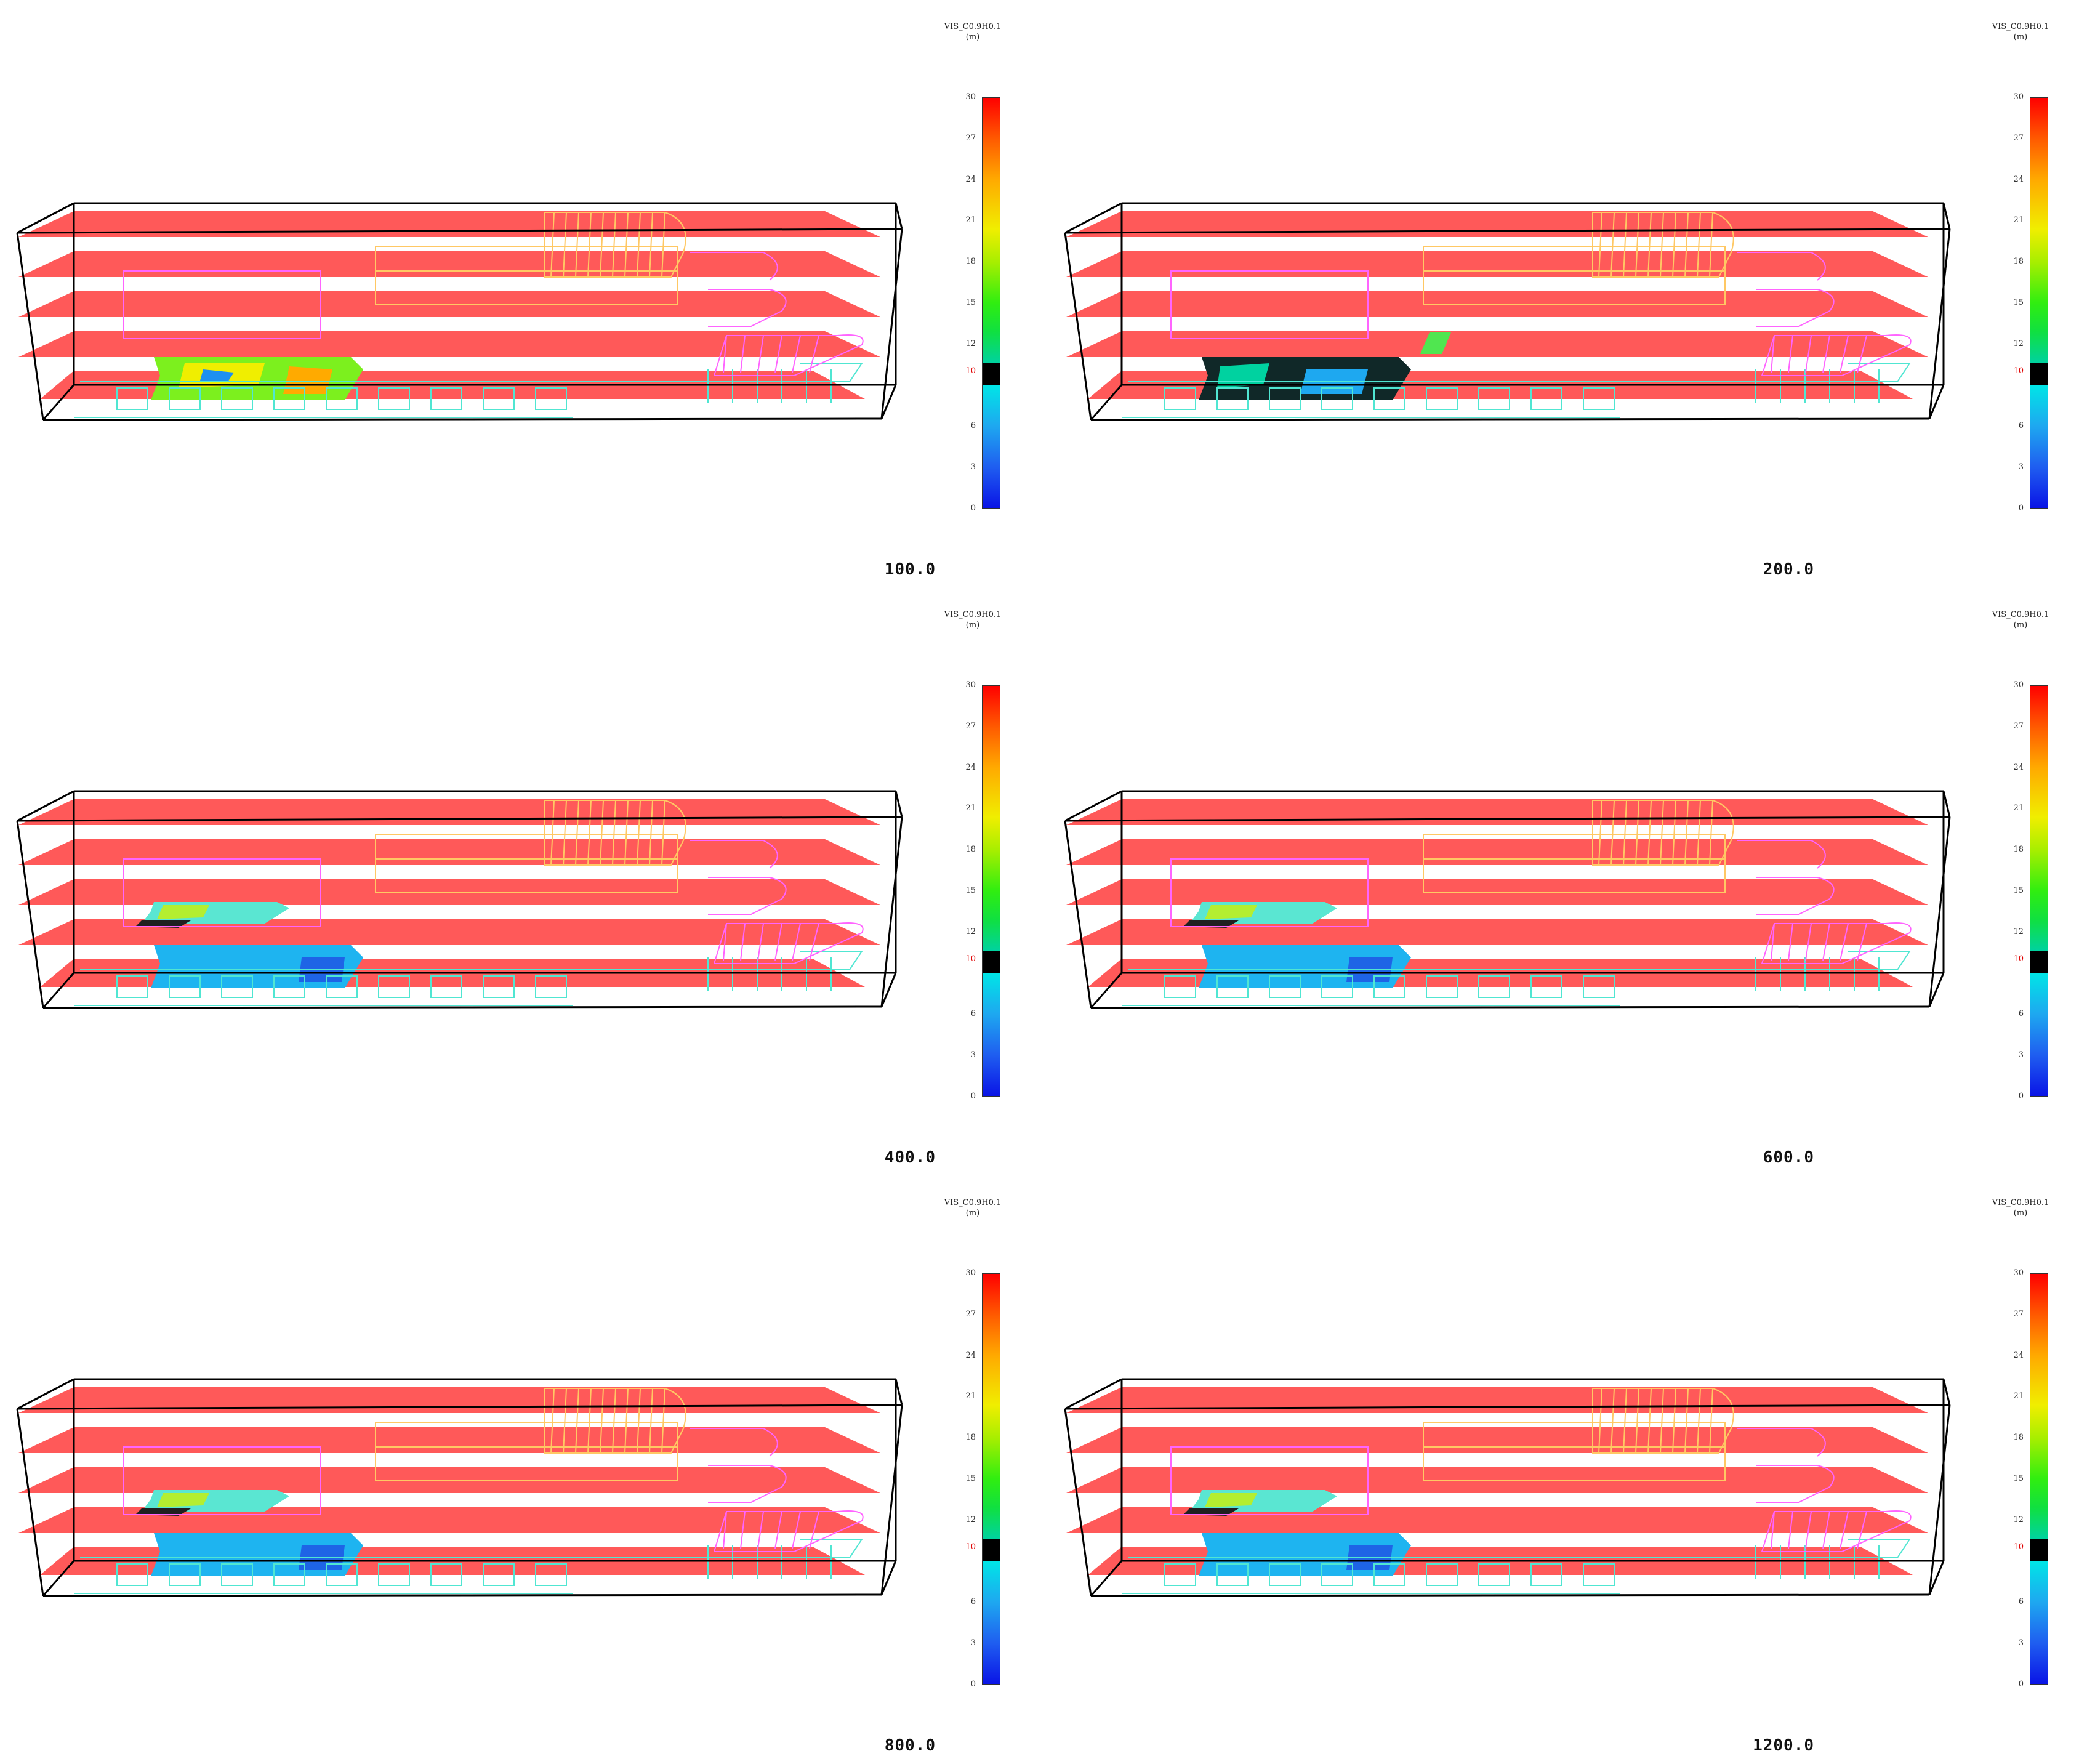 Image resolution: width=2095 pixels, height=1764 pixels. Describe the element at coordinates (1435, 343) in the screenshot. I see `contour-patch-green` at that location.